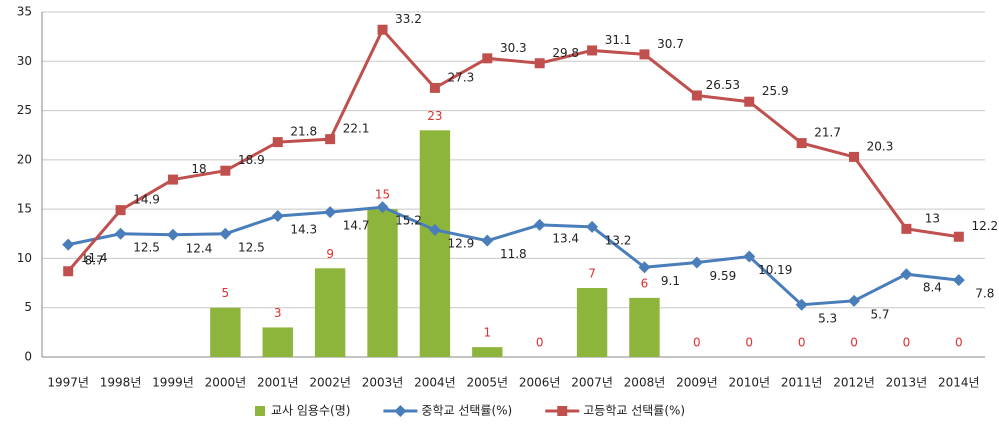 This screenshot has width=999, height=431. Describe the element at coordinates (382, 195) in the screenshot. I see `bar-label: 15` at that location.